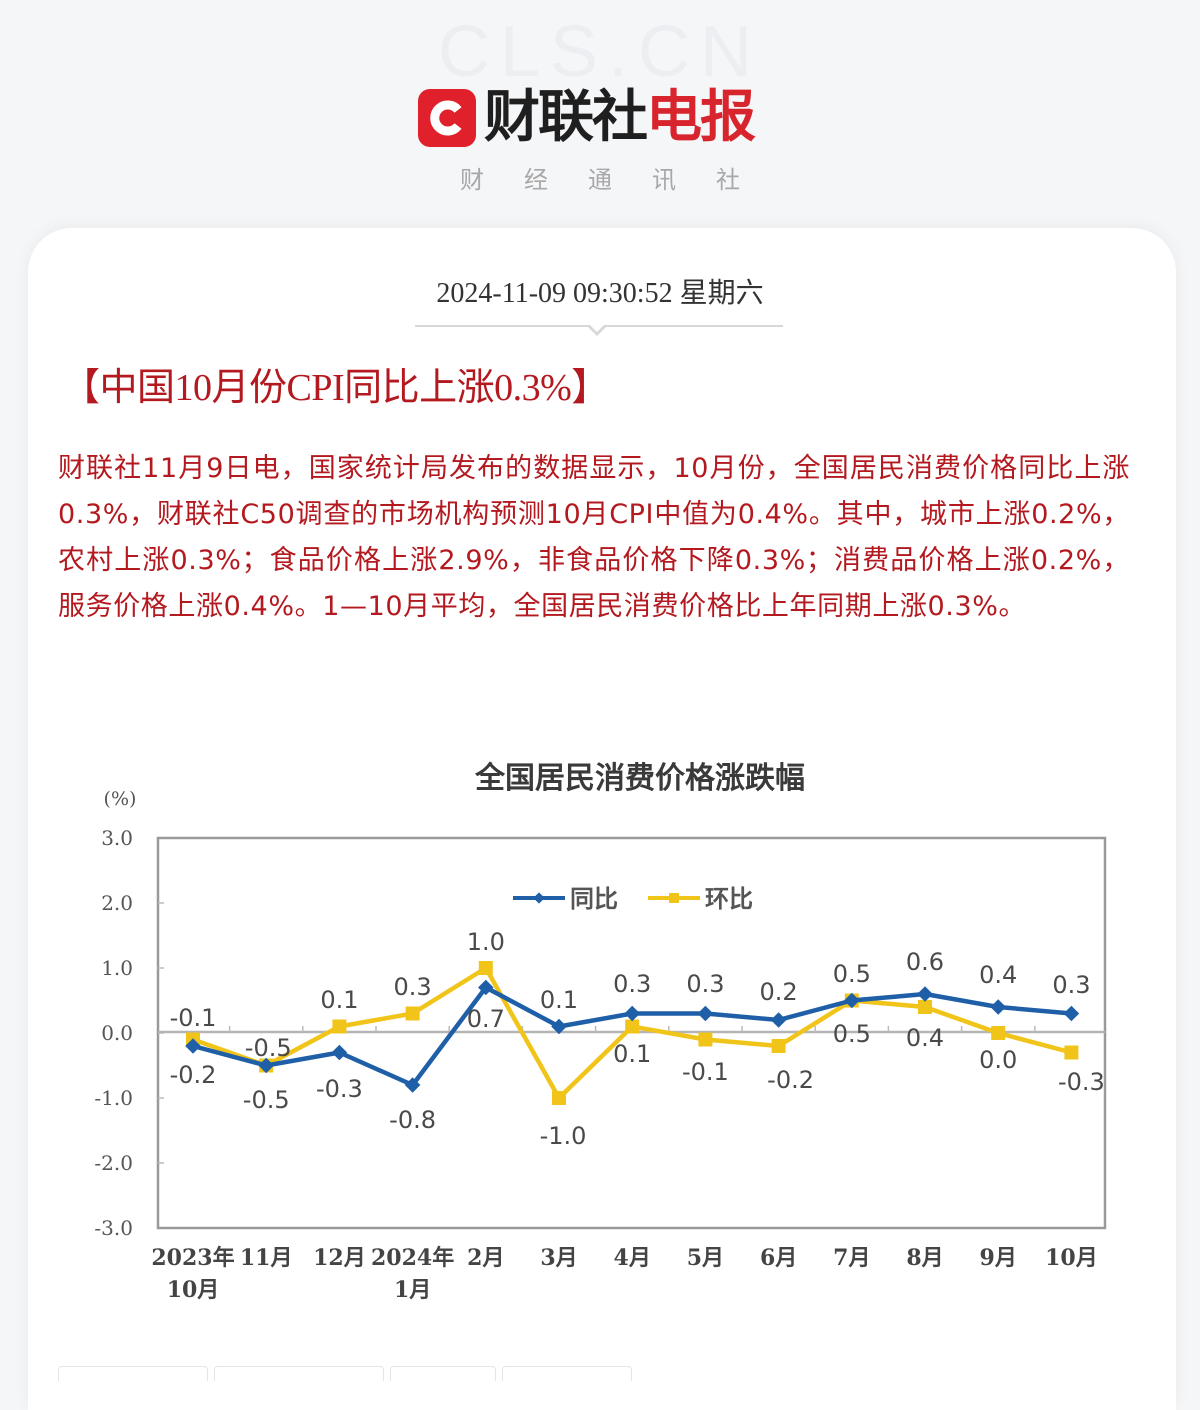  I want to click on tagline: 财经通讯社, so click(620, 180).